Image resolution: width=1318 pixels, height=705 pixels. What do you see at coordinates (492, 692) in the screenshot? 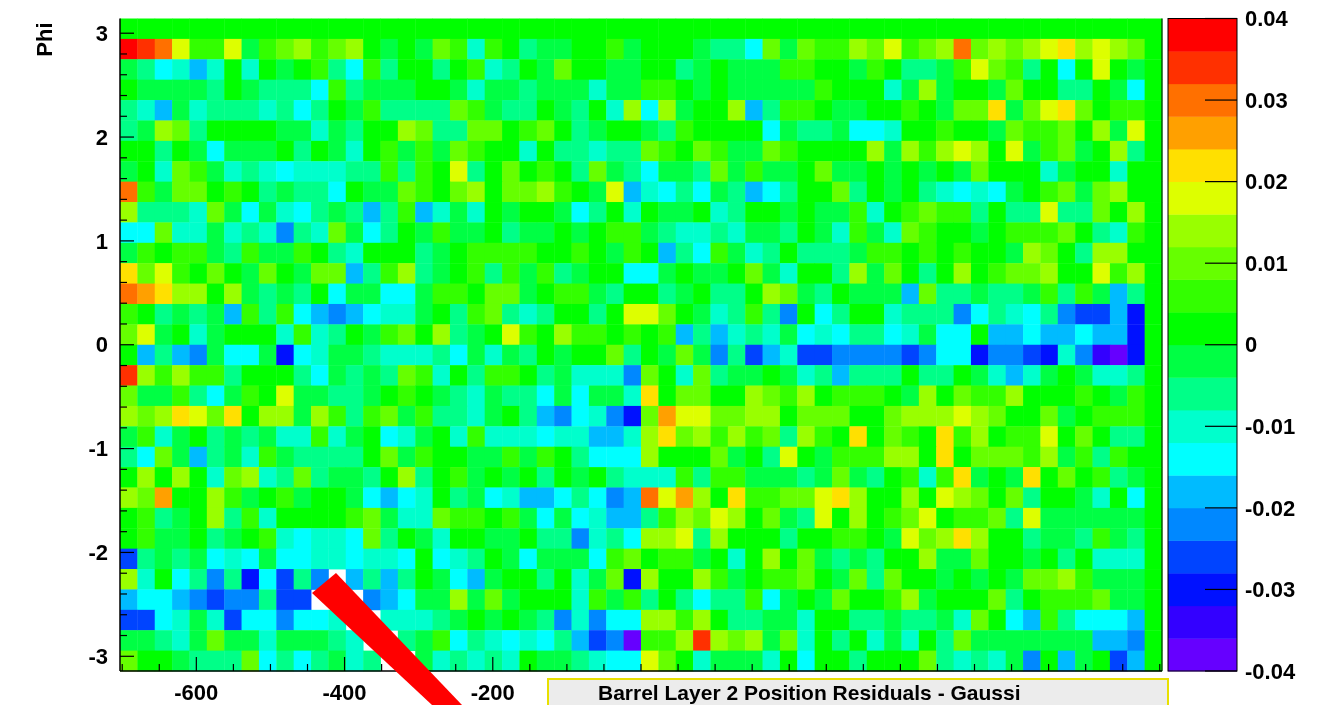
I see `x-tick-label: -200` at bounding box center [492, 692].